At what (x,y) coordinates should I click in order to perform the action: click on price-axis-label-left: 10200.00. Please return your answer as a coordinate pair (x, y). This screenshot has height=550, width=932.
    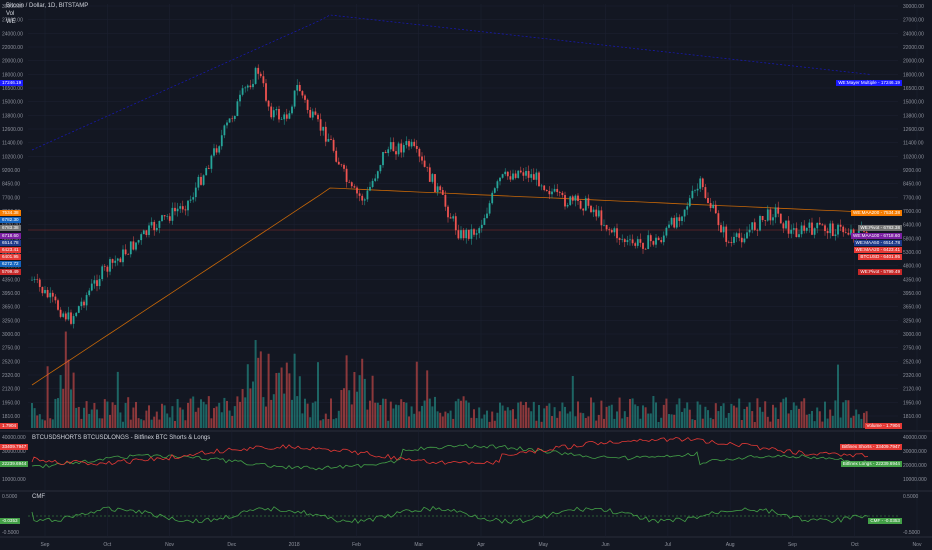
    Looking at the image, I should click on (12, 157).